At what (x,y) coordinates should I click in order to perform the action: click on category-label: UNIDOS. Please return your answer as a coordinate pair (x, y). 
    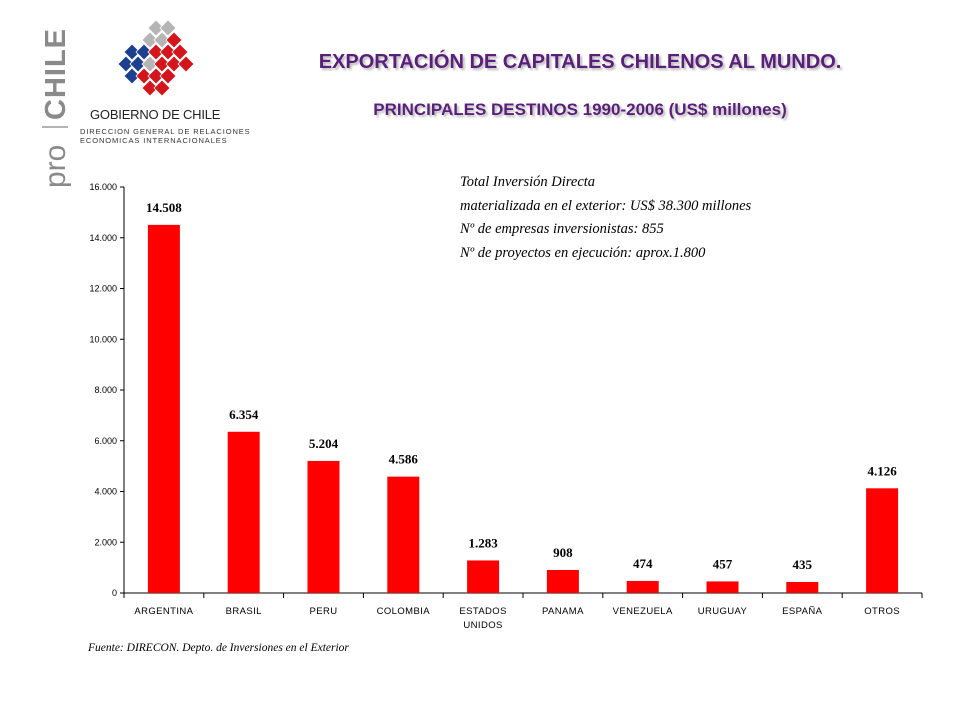
    Looking at the image, I should click on (482, 625).